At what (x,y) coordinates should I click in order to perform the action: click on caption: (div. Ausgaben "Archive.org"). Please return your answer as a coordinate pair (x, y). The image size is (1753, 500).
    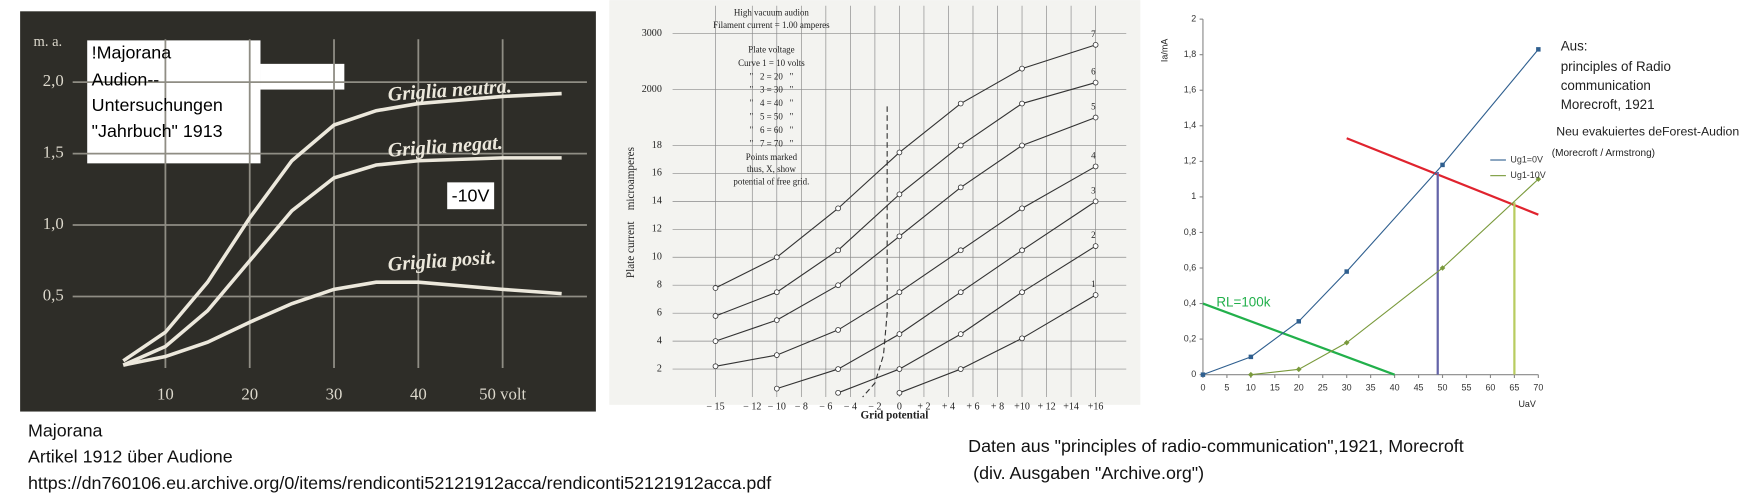
    Looking at the image, I should click on (1086, 473).